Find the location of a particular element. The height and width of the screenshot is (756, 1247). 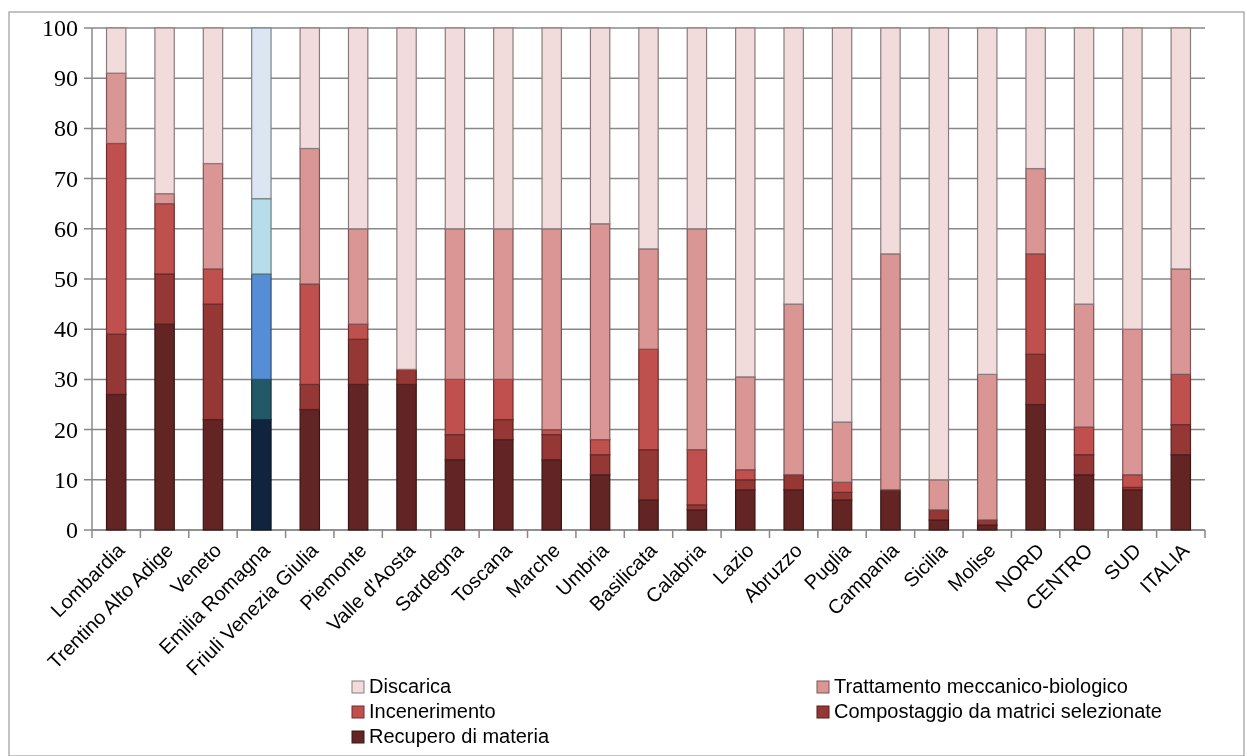

legend-label: Discarica is located at coordinates (411, 686).